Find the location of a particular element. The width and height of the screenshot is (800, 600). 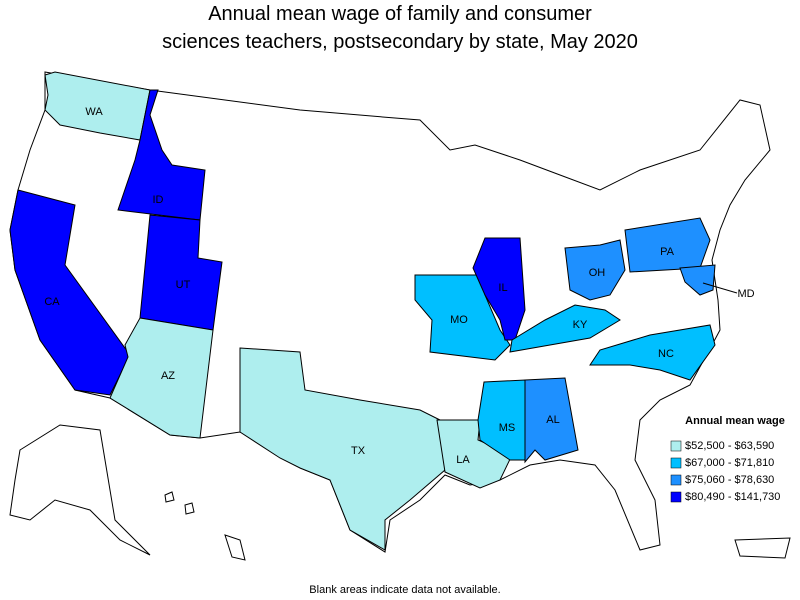

state-wa is located at coordinates (97, 106).